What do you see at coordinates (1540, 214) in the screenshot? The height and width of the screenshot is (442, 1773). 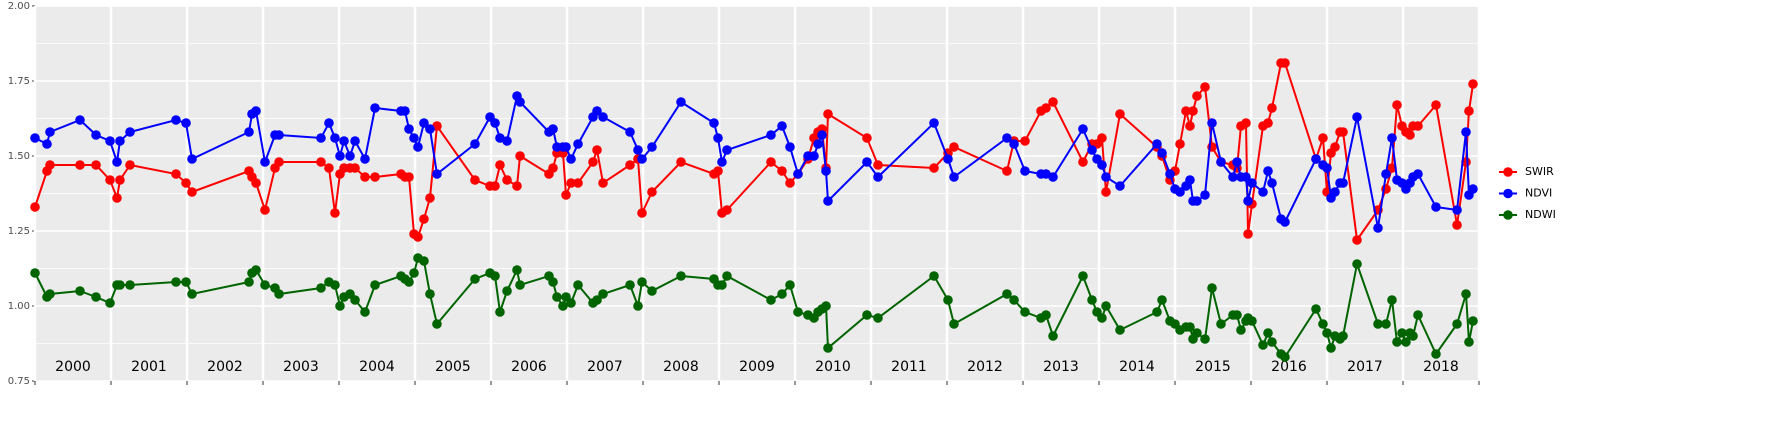 I see `legend-label: NDWI` at bounding box center [1540, 214].